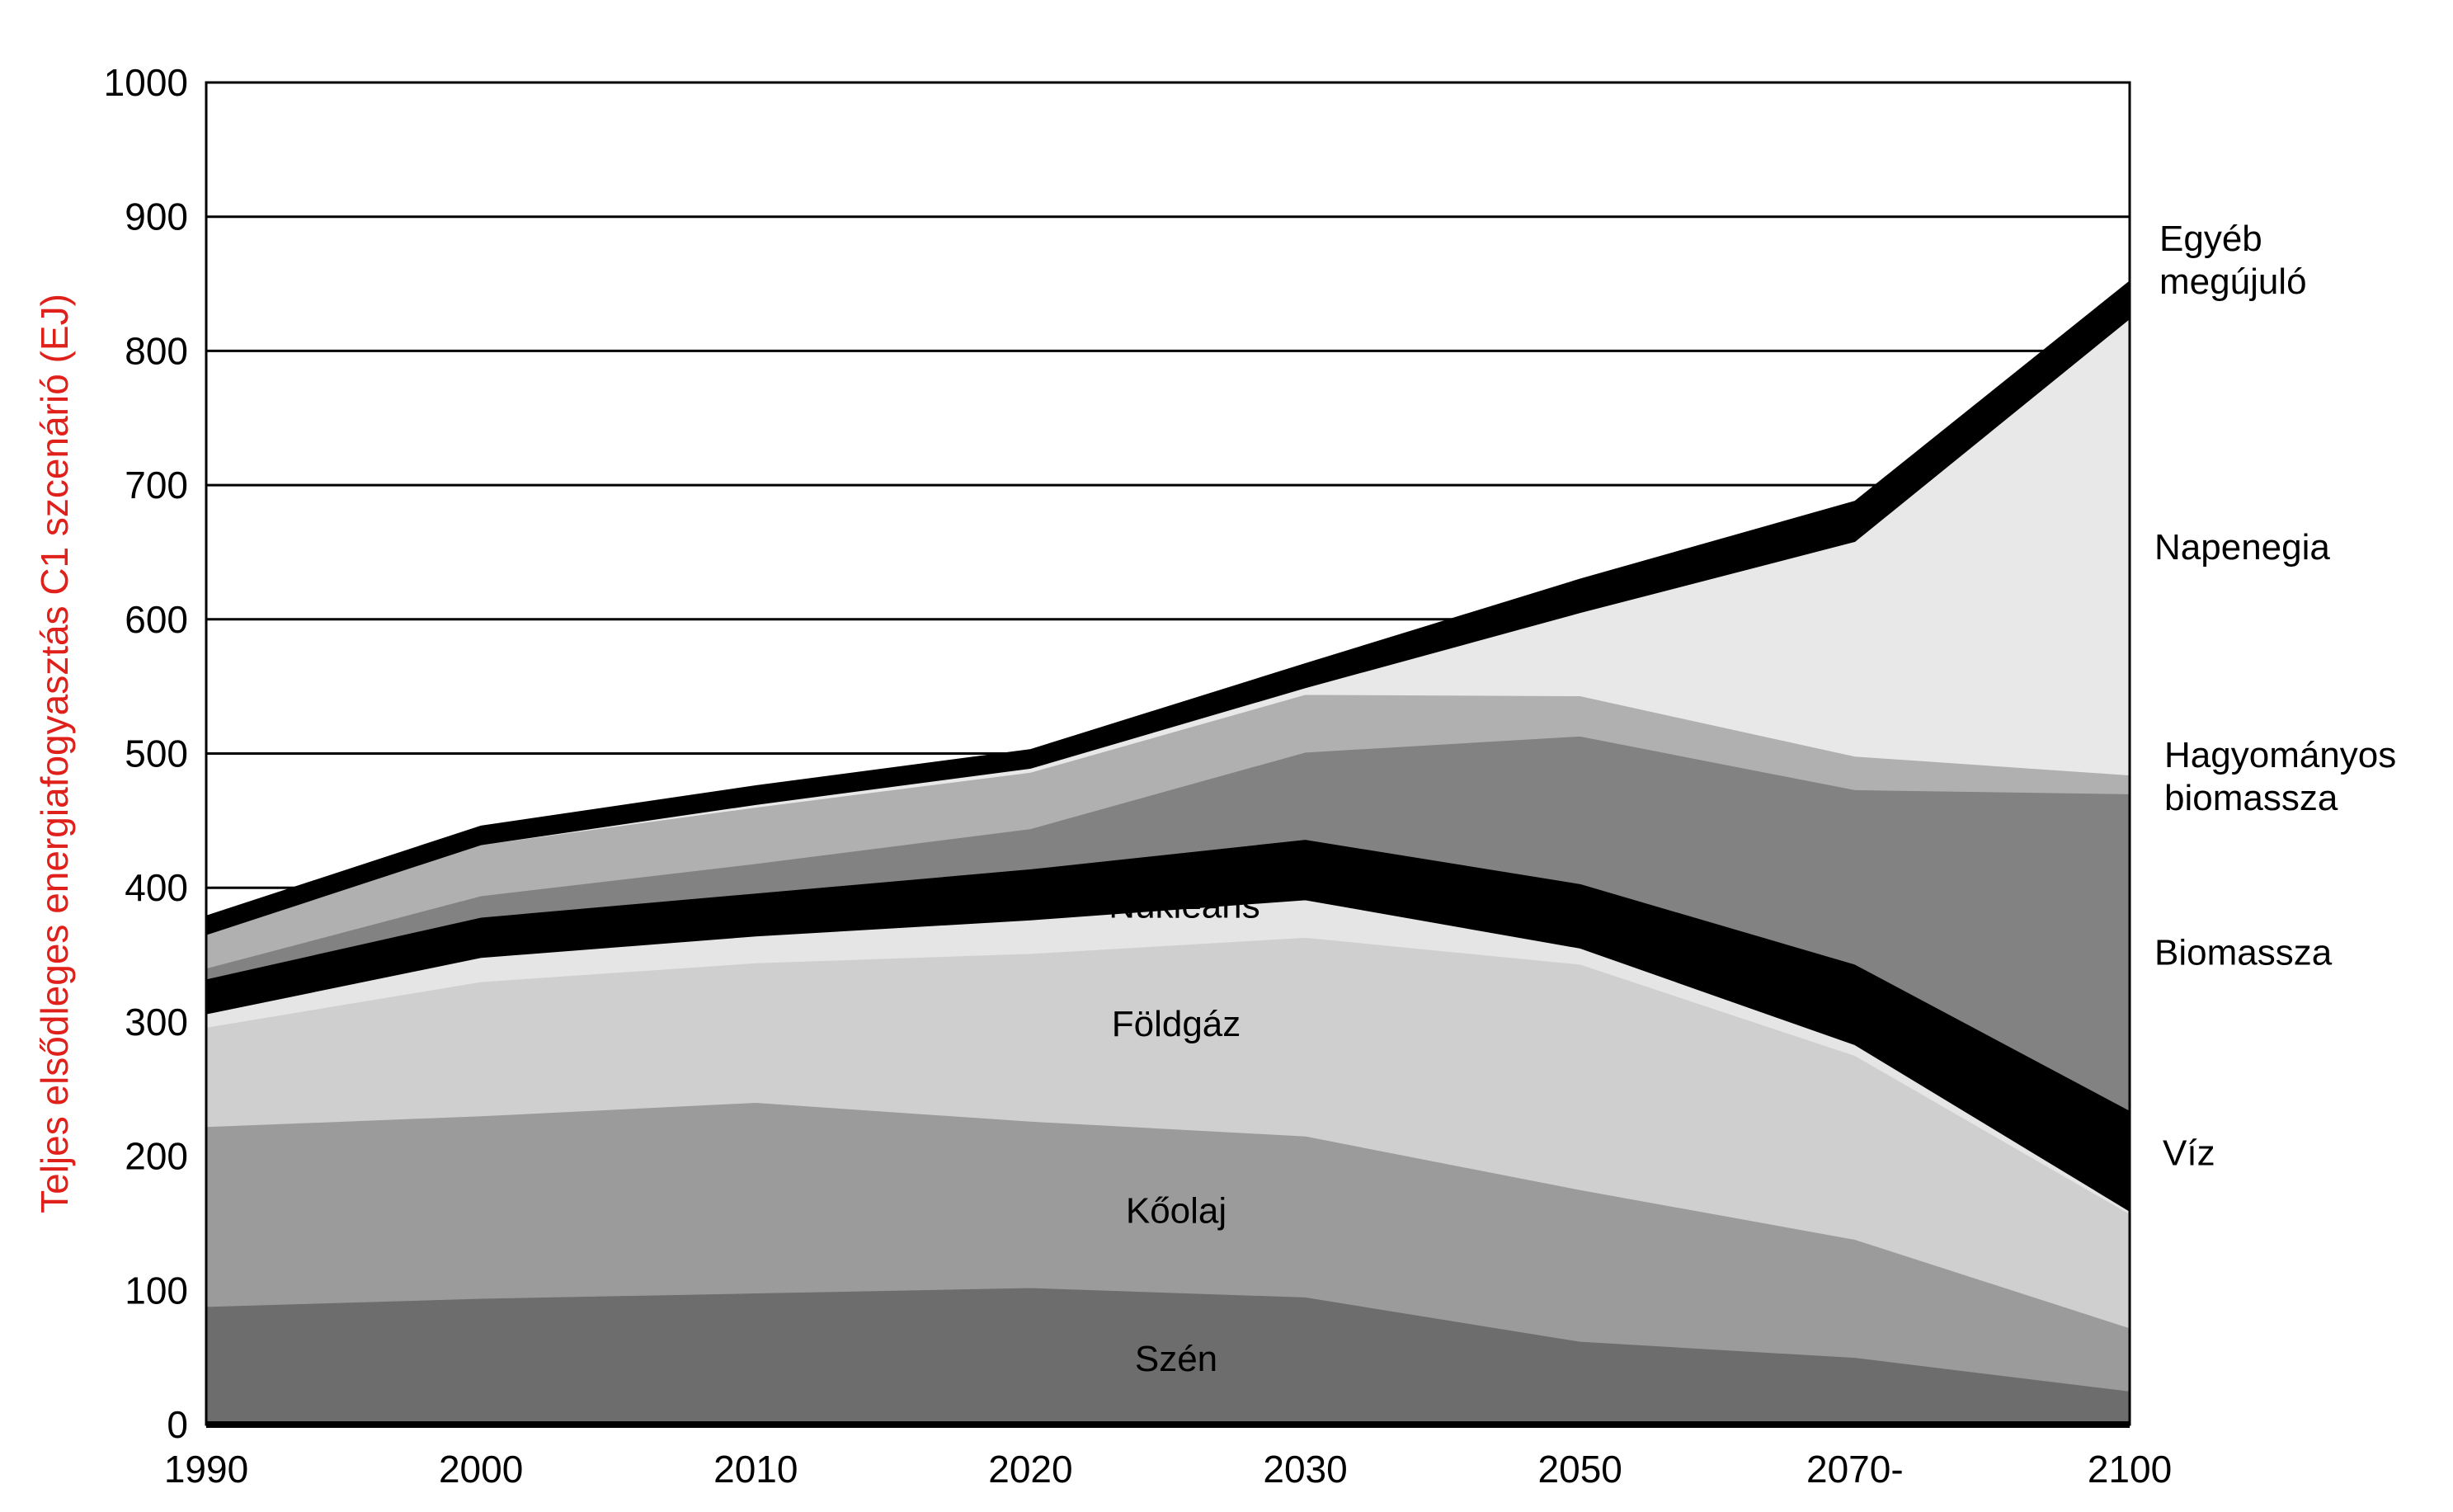  What do you see at coordinates (1176, 1210) in the screenshot?
I see `series-label-koolaj: Kőolaj` at bounding box center [1176, 1210].